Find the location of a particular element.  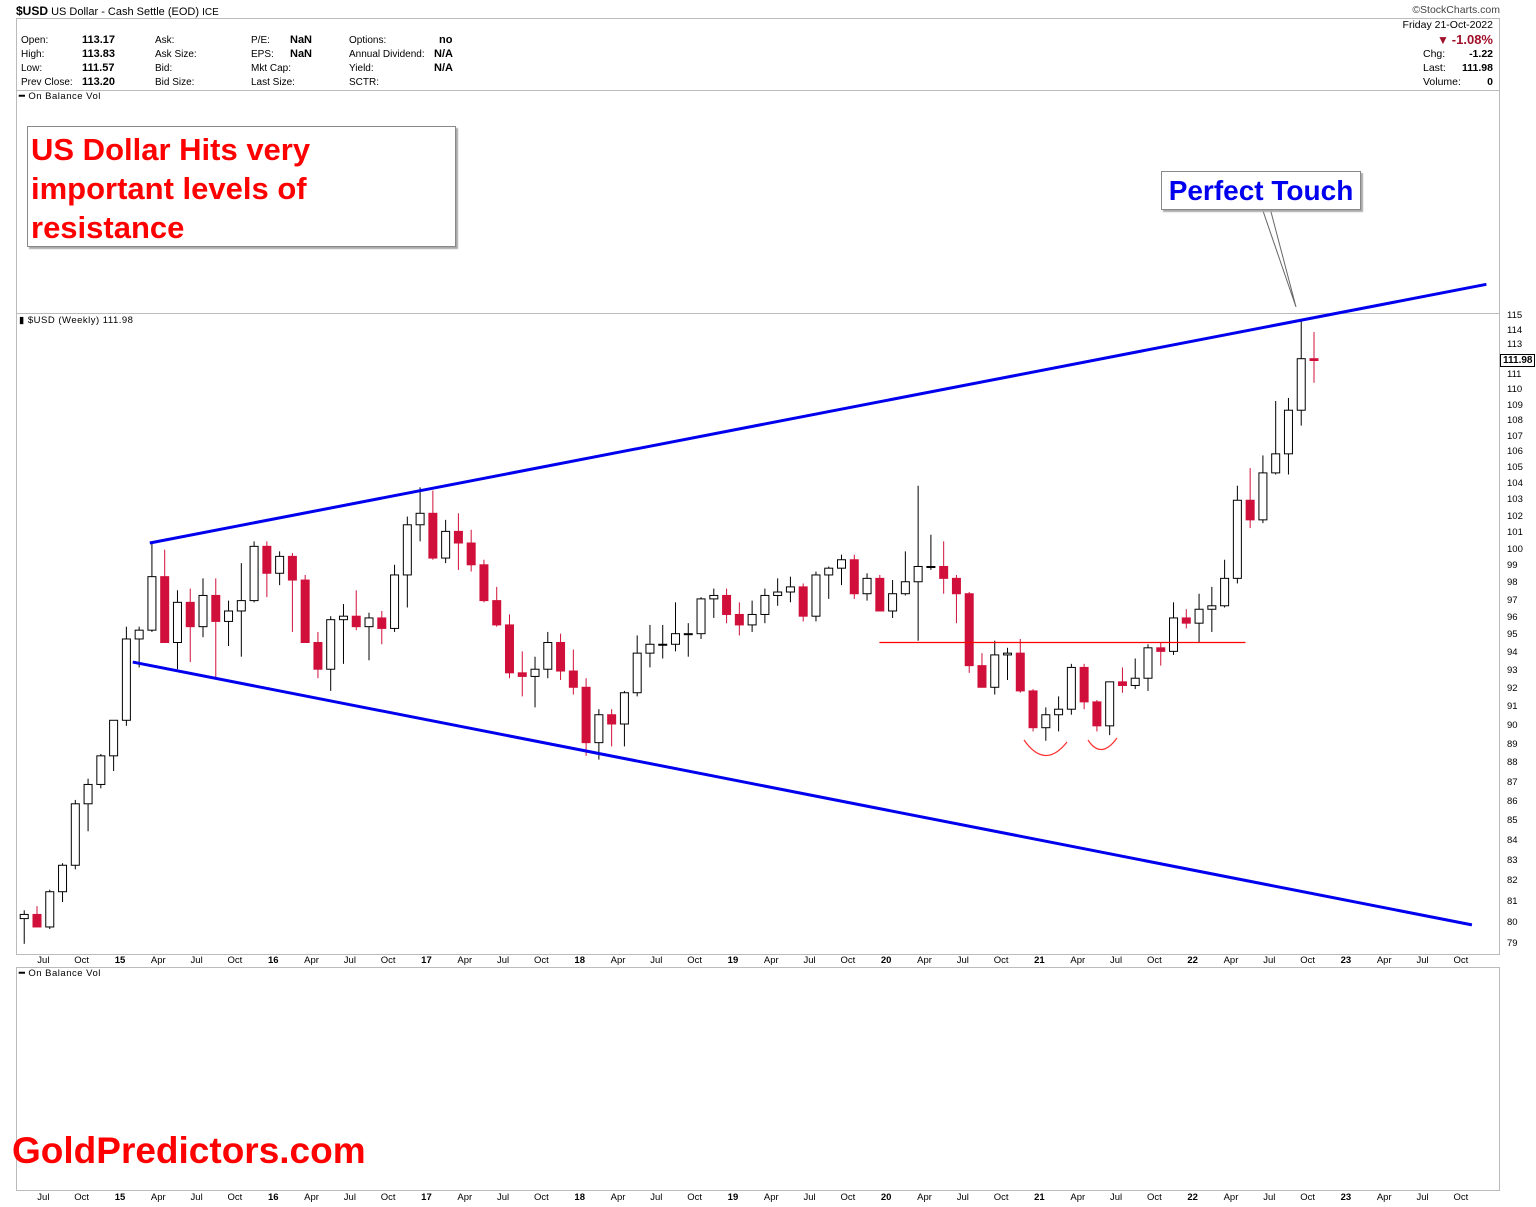

x-tick-label: 22 is located at coordinates (1192, 1197).